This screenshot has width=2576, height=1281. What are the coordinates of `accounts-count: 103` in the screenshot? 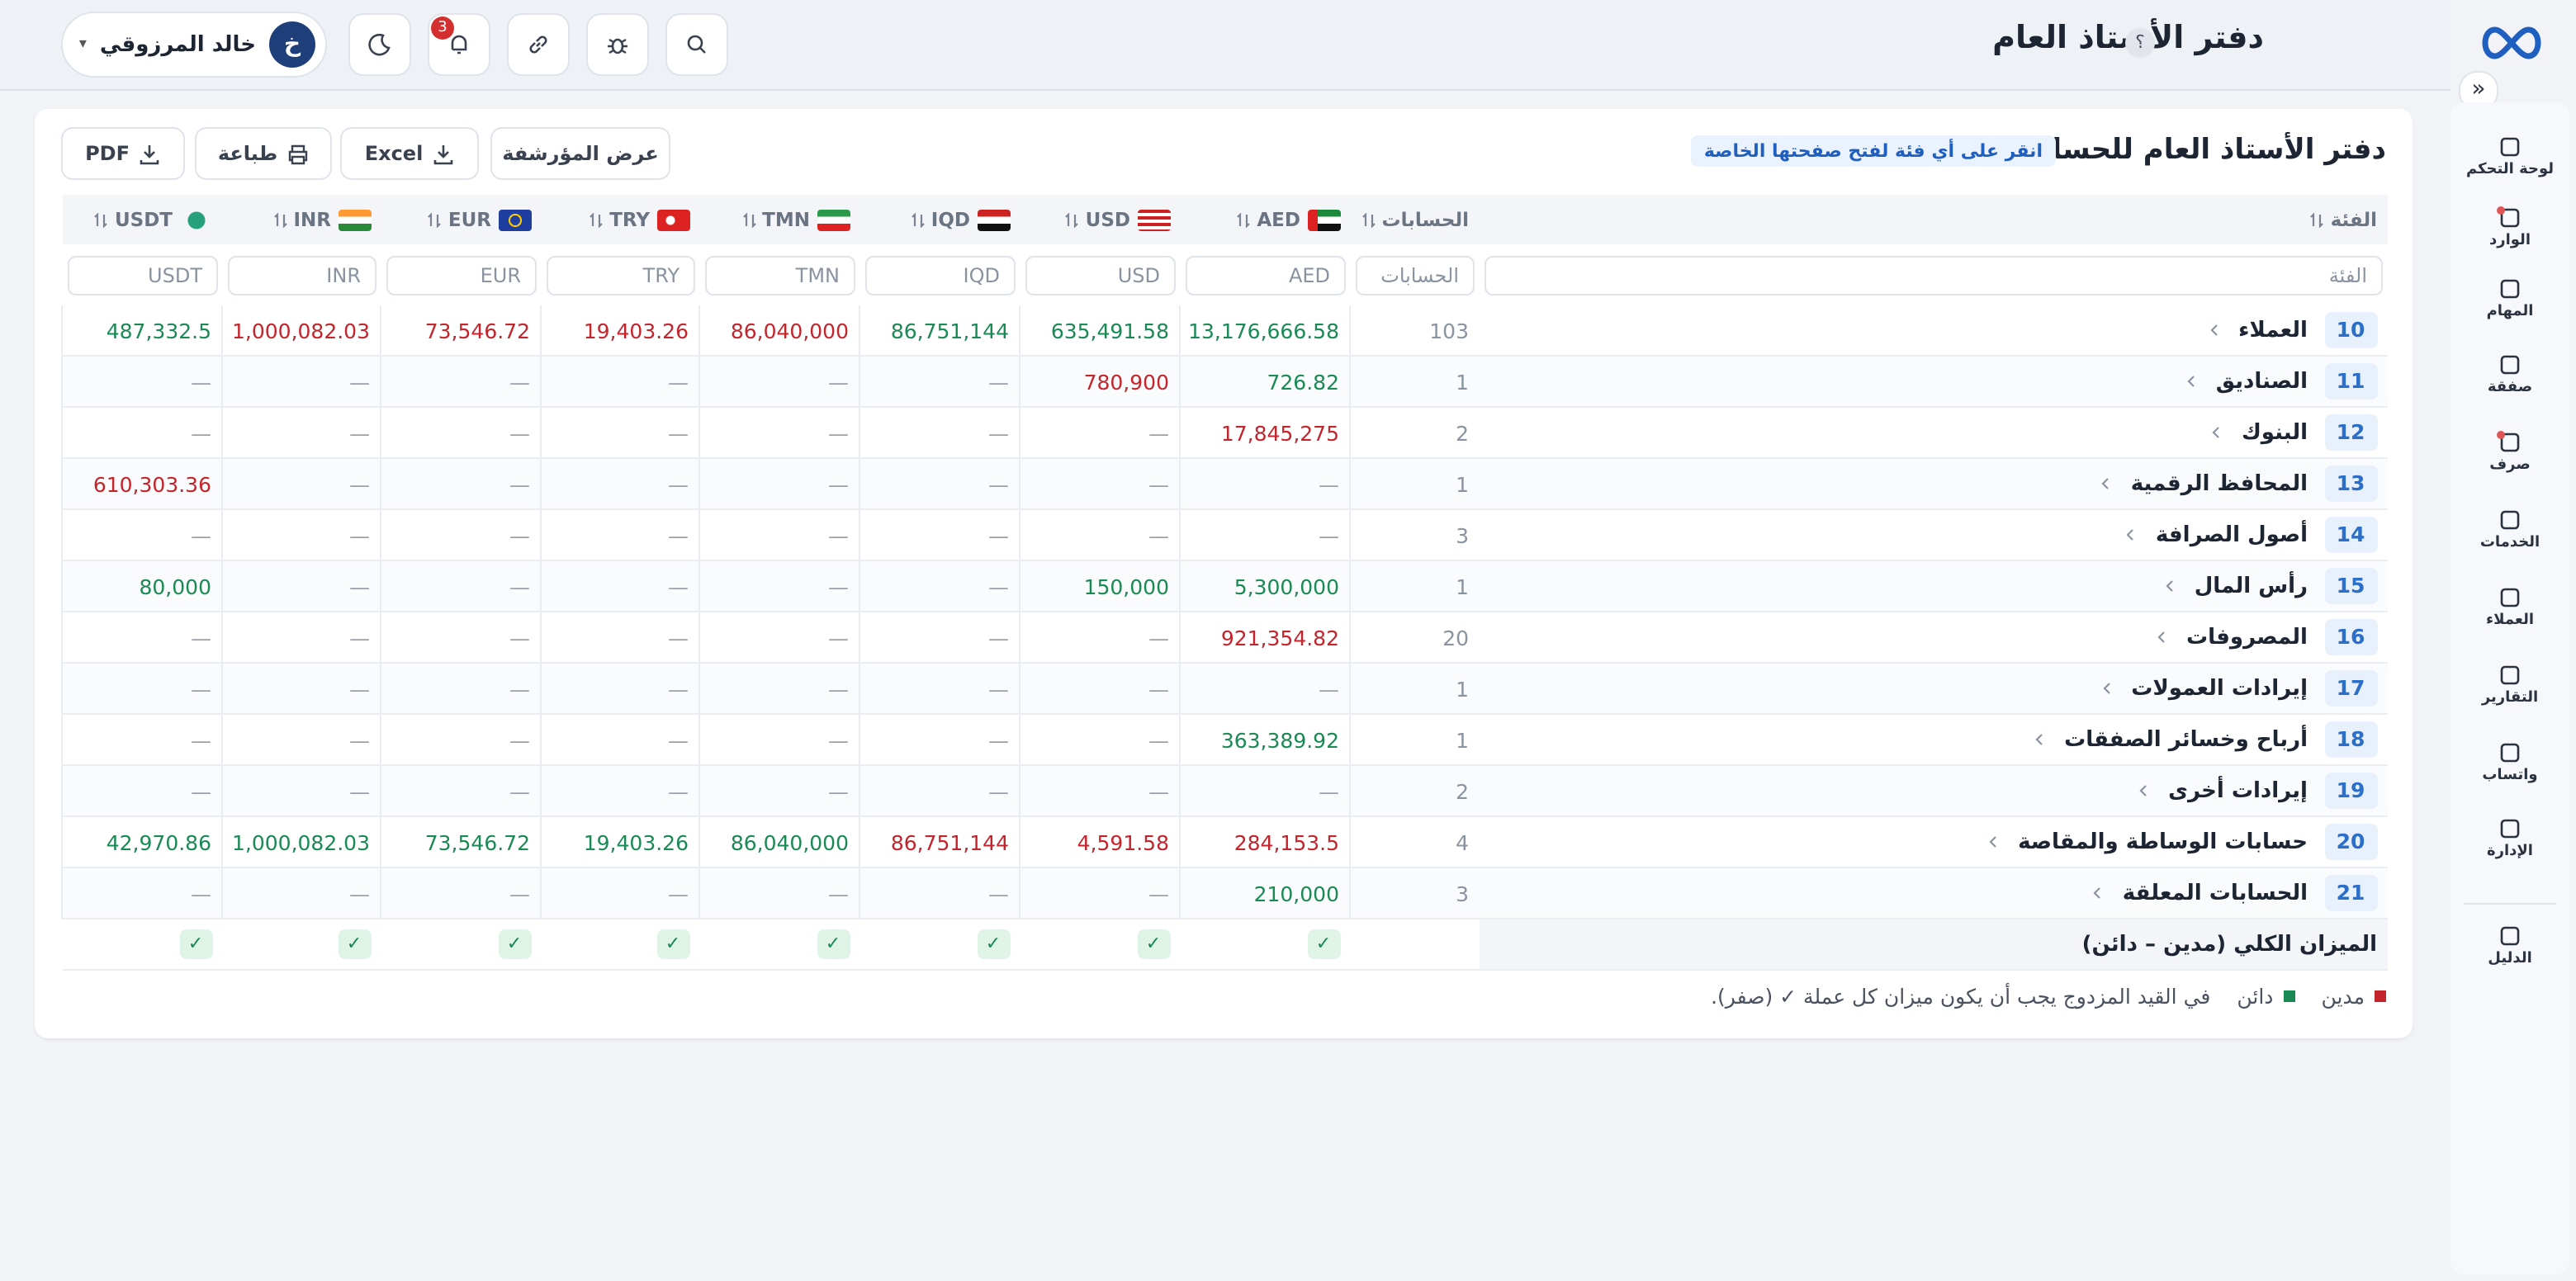 It's located at (1414, 331).